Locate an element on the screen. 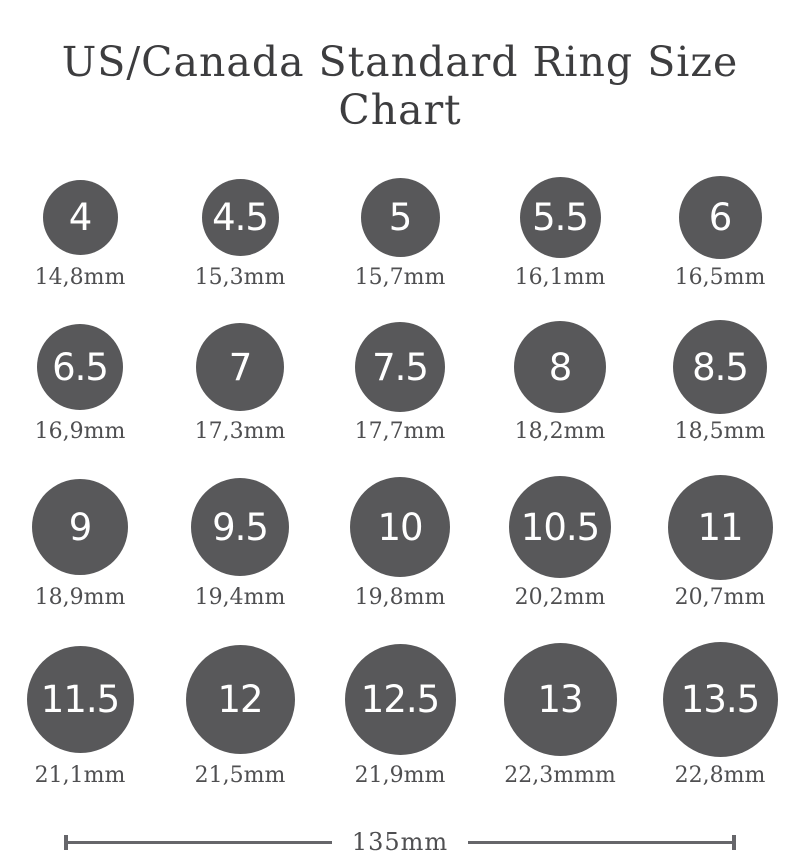 The height and width of the screenshot is (857, 800). ring-size-circle: 12.5 is located at coordinates (400, 699).